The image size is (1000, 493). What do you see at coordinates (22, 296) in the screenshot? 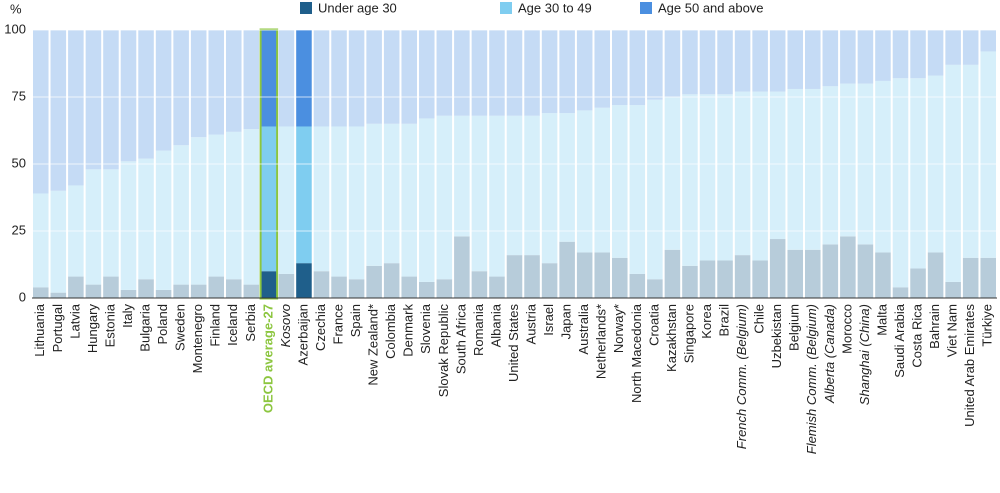
I see `y-tick-label: 0` at bounding box center [22, 296].